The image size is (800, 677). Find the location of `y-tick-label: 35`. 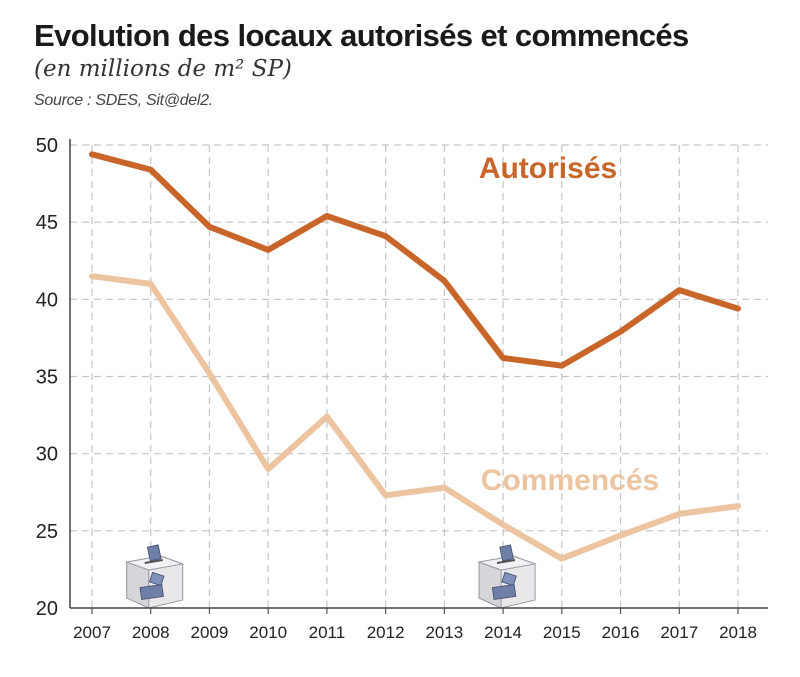

y-tick-label: 35 is located at coordinates (47, 378).